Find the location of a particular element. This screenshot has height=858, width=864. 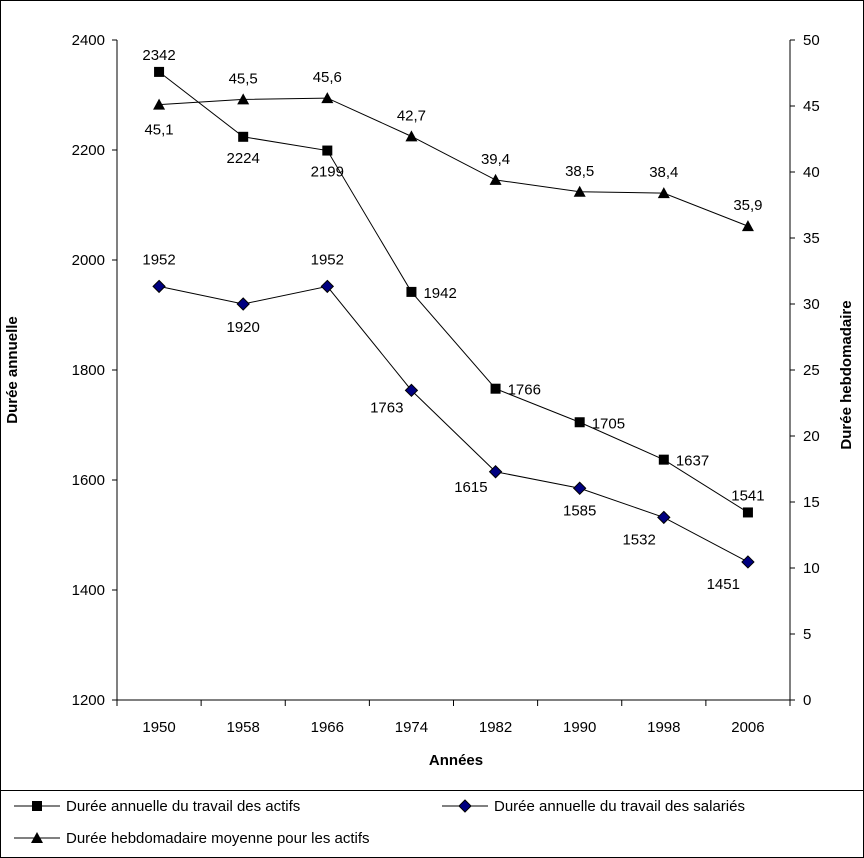

data-label: 1541 is located at coordinates (747, 495).